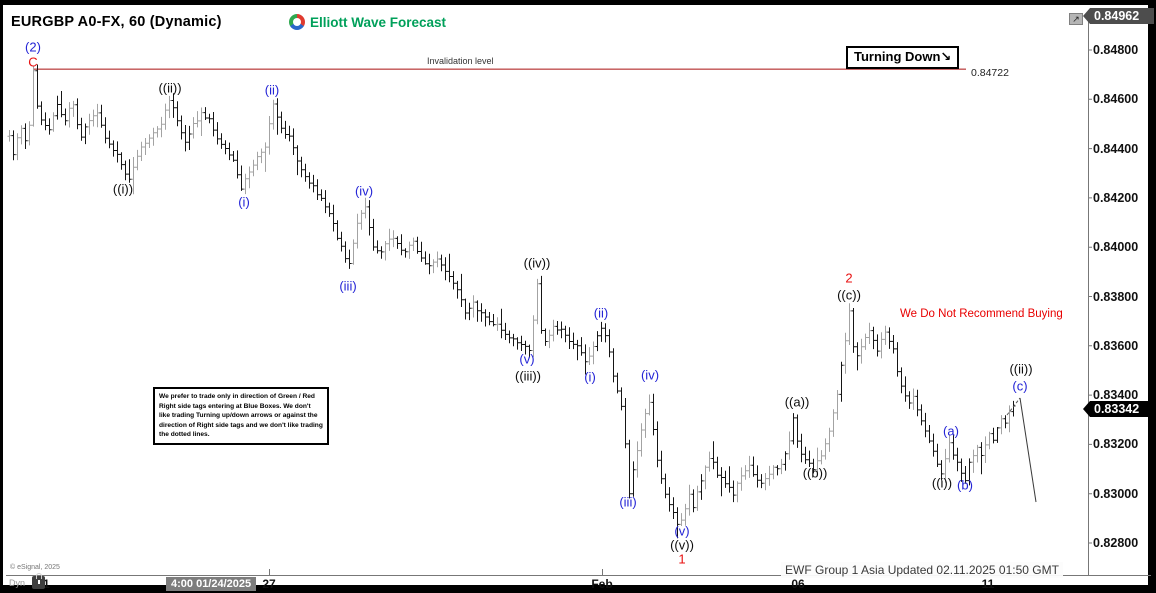 Image resolution: width=1156 pixels, height=593 pixels. I want to click on invalidation-price-label: 0.84722, so click(990, 73).